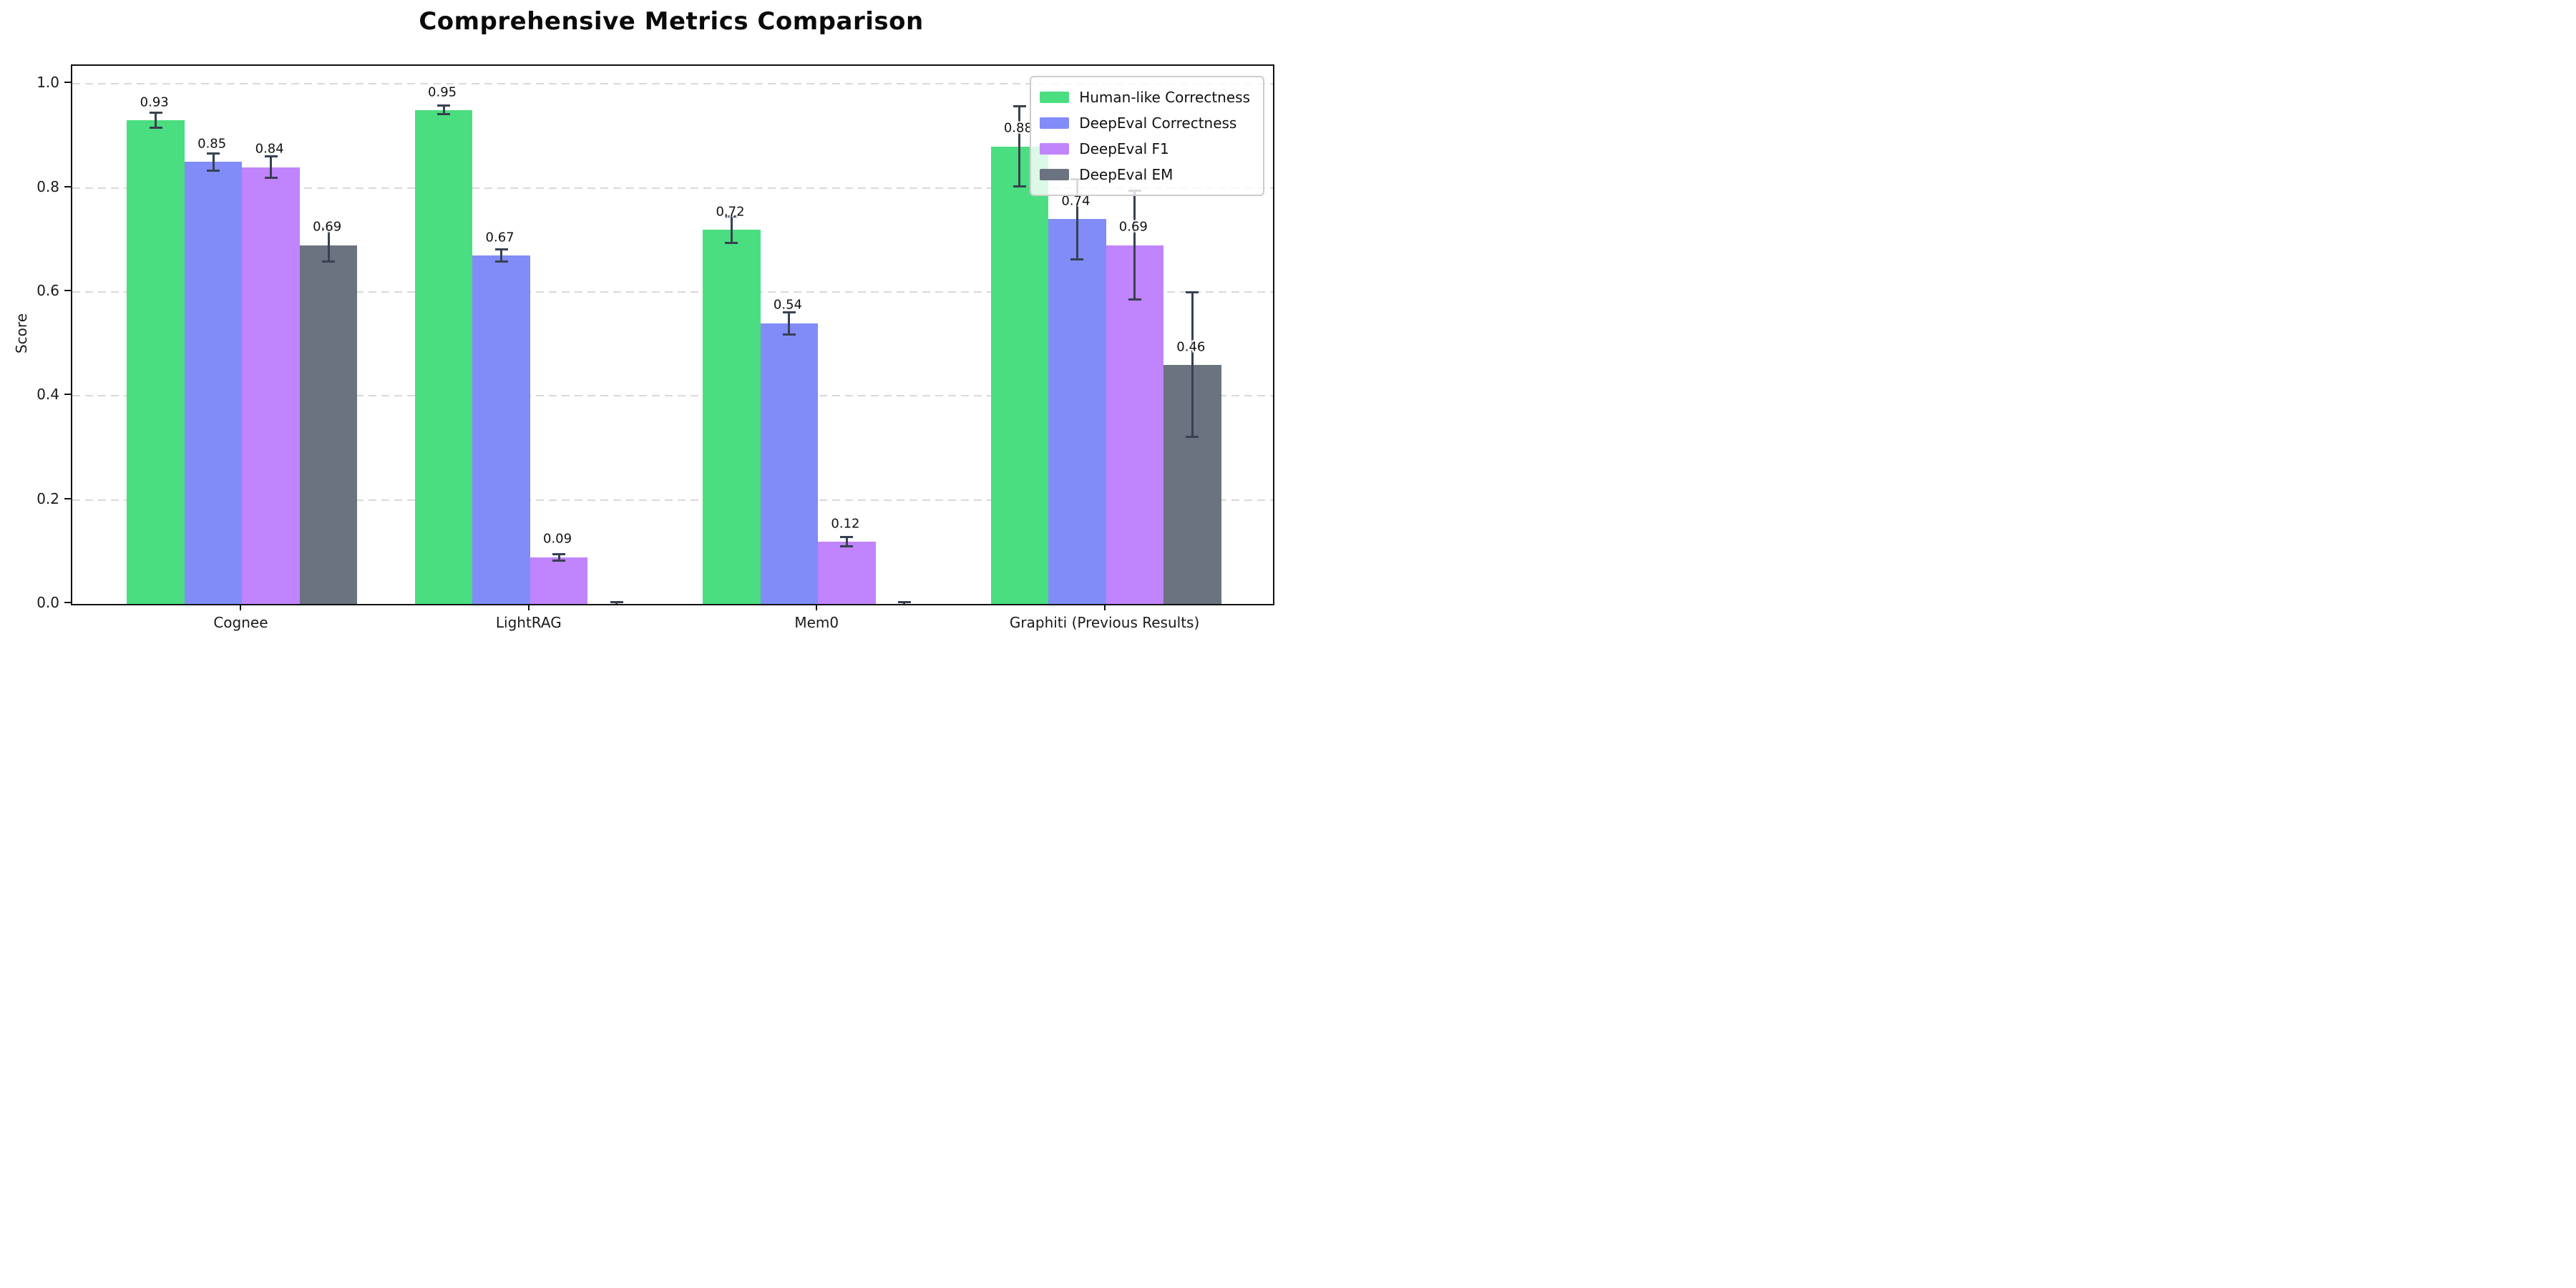 This screenshot has height=1288, width=2576. Describe the element at coordinates (328, 425) in the screenshot. I see `bar-deepeval-em` at that location.